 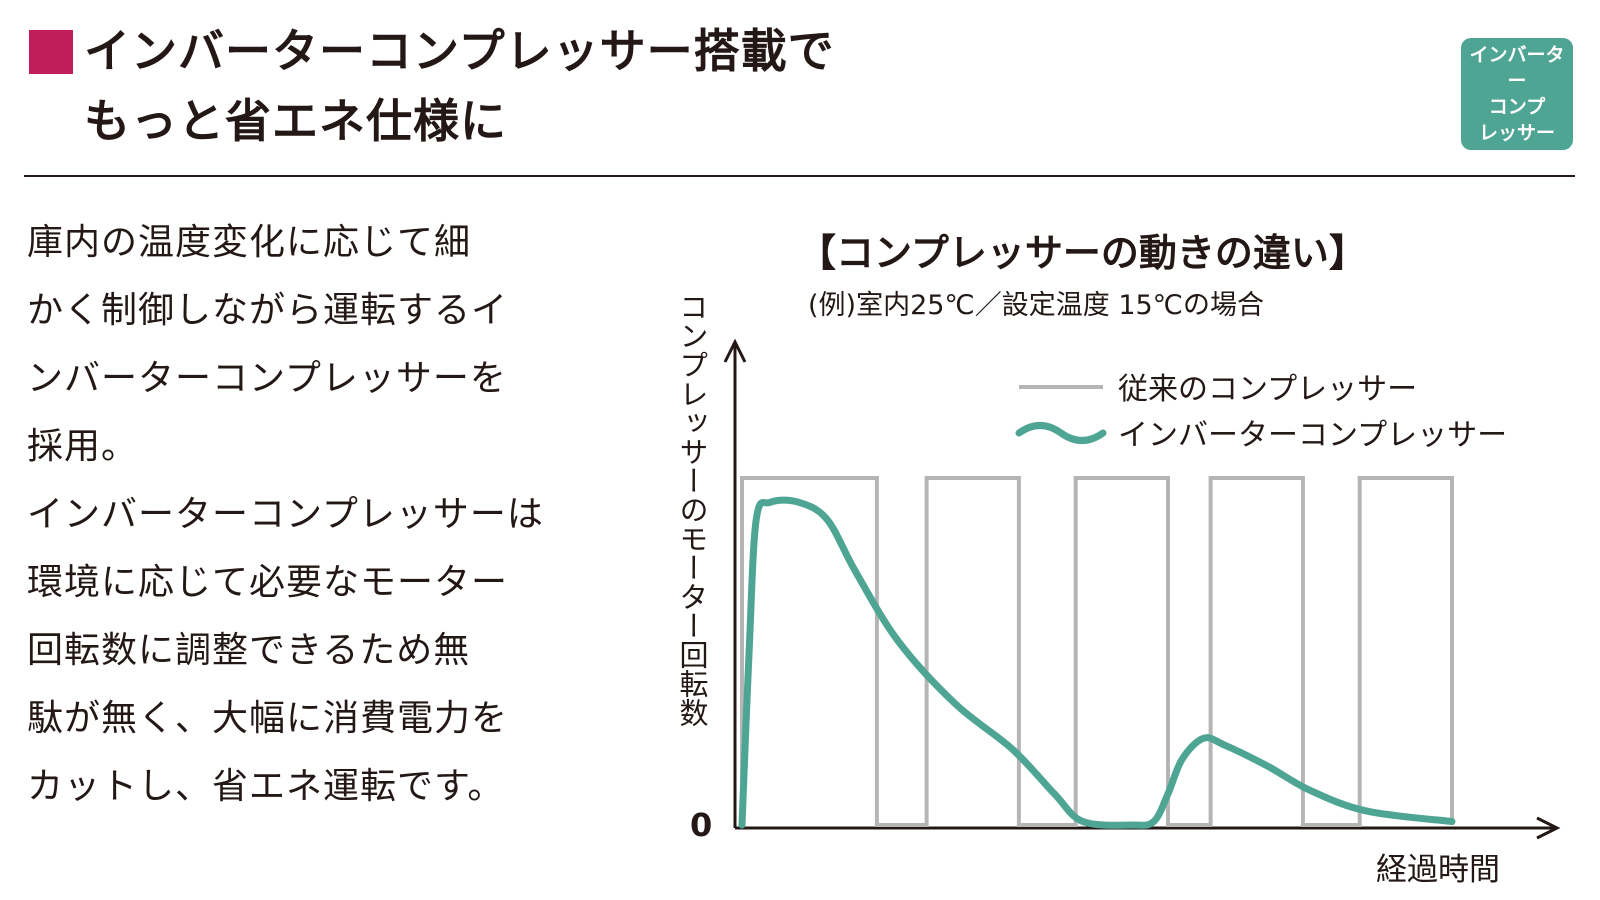 What do you see at coordinates (1517, 68) in the screenshot?
I see `badge-line: インバーター` at bounding box center [1517, 68].